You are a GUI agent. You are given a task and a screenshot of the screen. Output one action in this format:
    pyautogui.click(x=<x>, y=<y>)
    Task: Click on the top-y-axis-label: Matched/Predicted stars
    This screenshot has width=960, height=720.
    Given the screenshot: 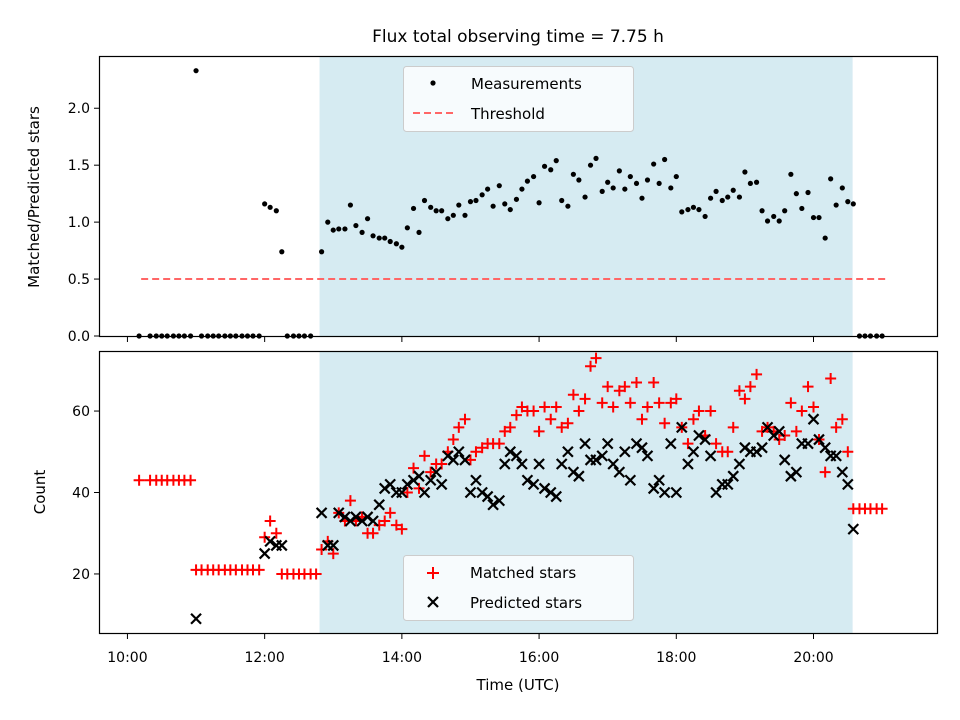 What is the action you would take?
    pyautogui.click(x=34, y=197)
    